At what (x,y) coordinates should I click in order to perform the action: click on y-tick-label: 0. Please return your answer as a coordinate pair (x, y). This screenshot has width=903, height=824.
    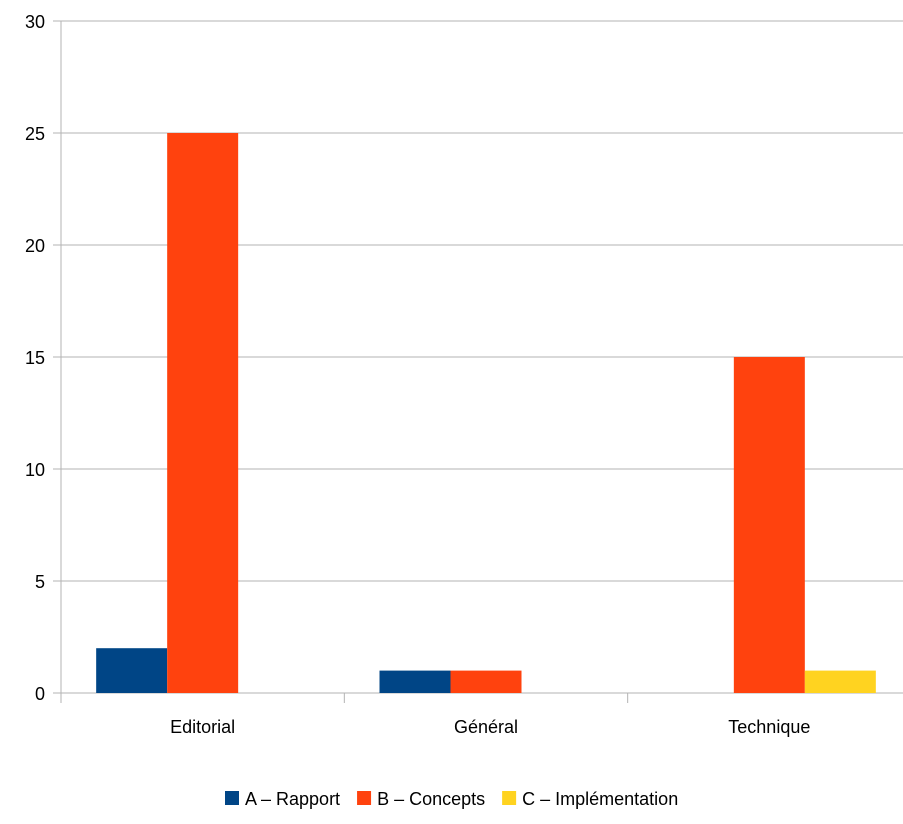
    Looking at the image, I should click on (40, 694).